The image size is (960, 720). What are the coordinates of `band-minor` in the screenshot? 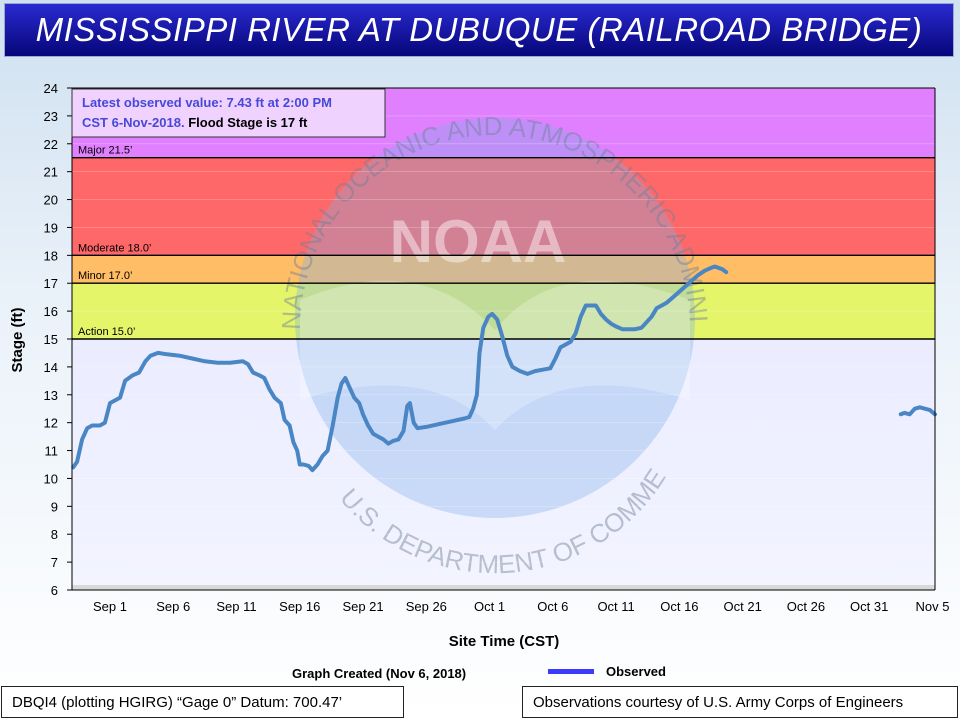 It's located at (503, 269).